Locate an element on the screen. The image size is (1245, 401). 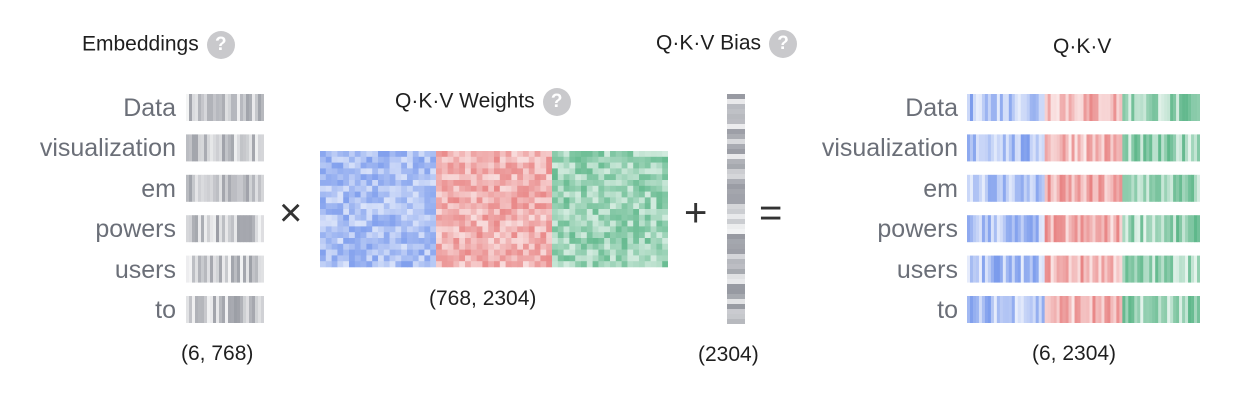
embedding-token-0: Data is located at coordinates (149, 108).